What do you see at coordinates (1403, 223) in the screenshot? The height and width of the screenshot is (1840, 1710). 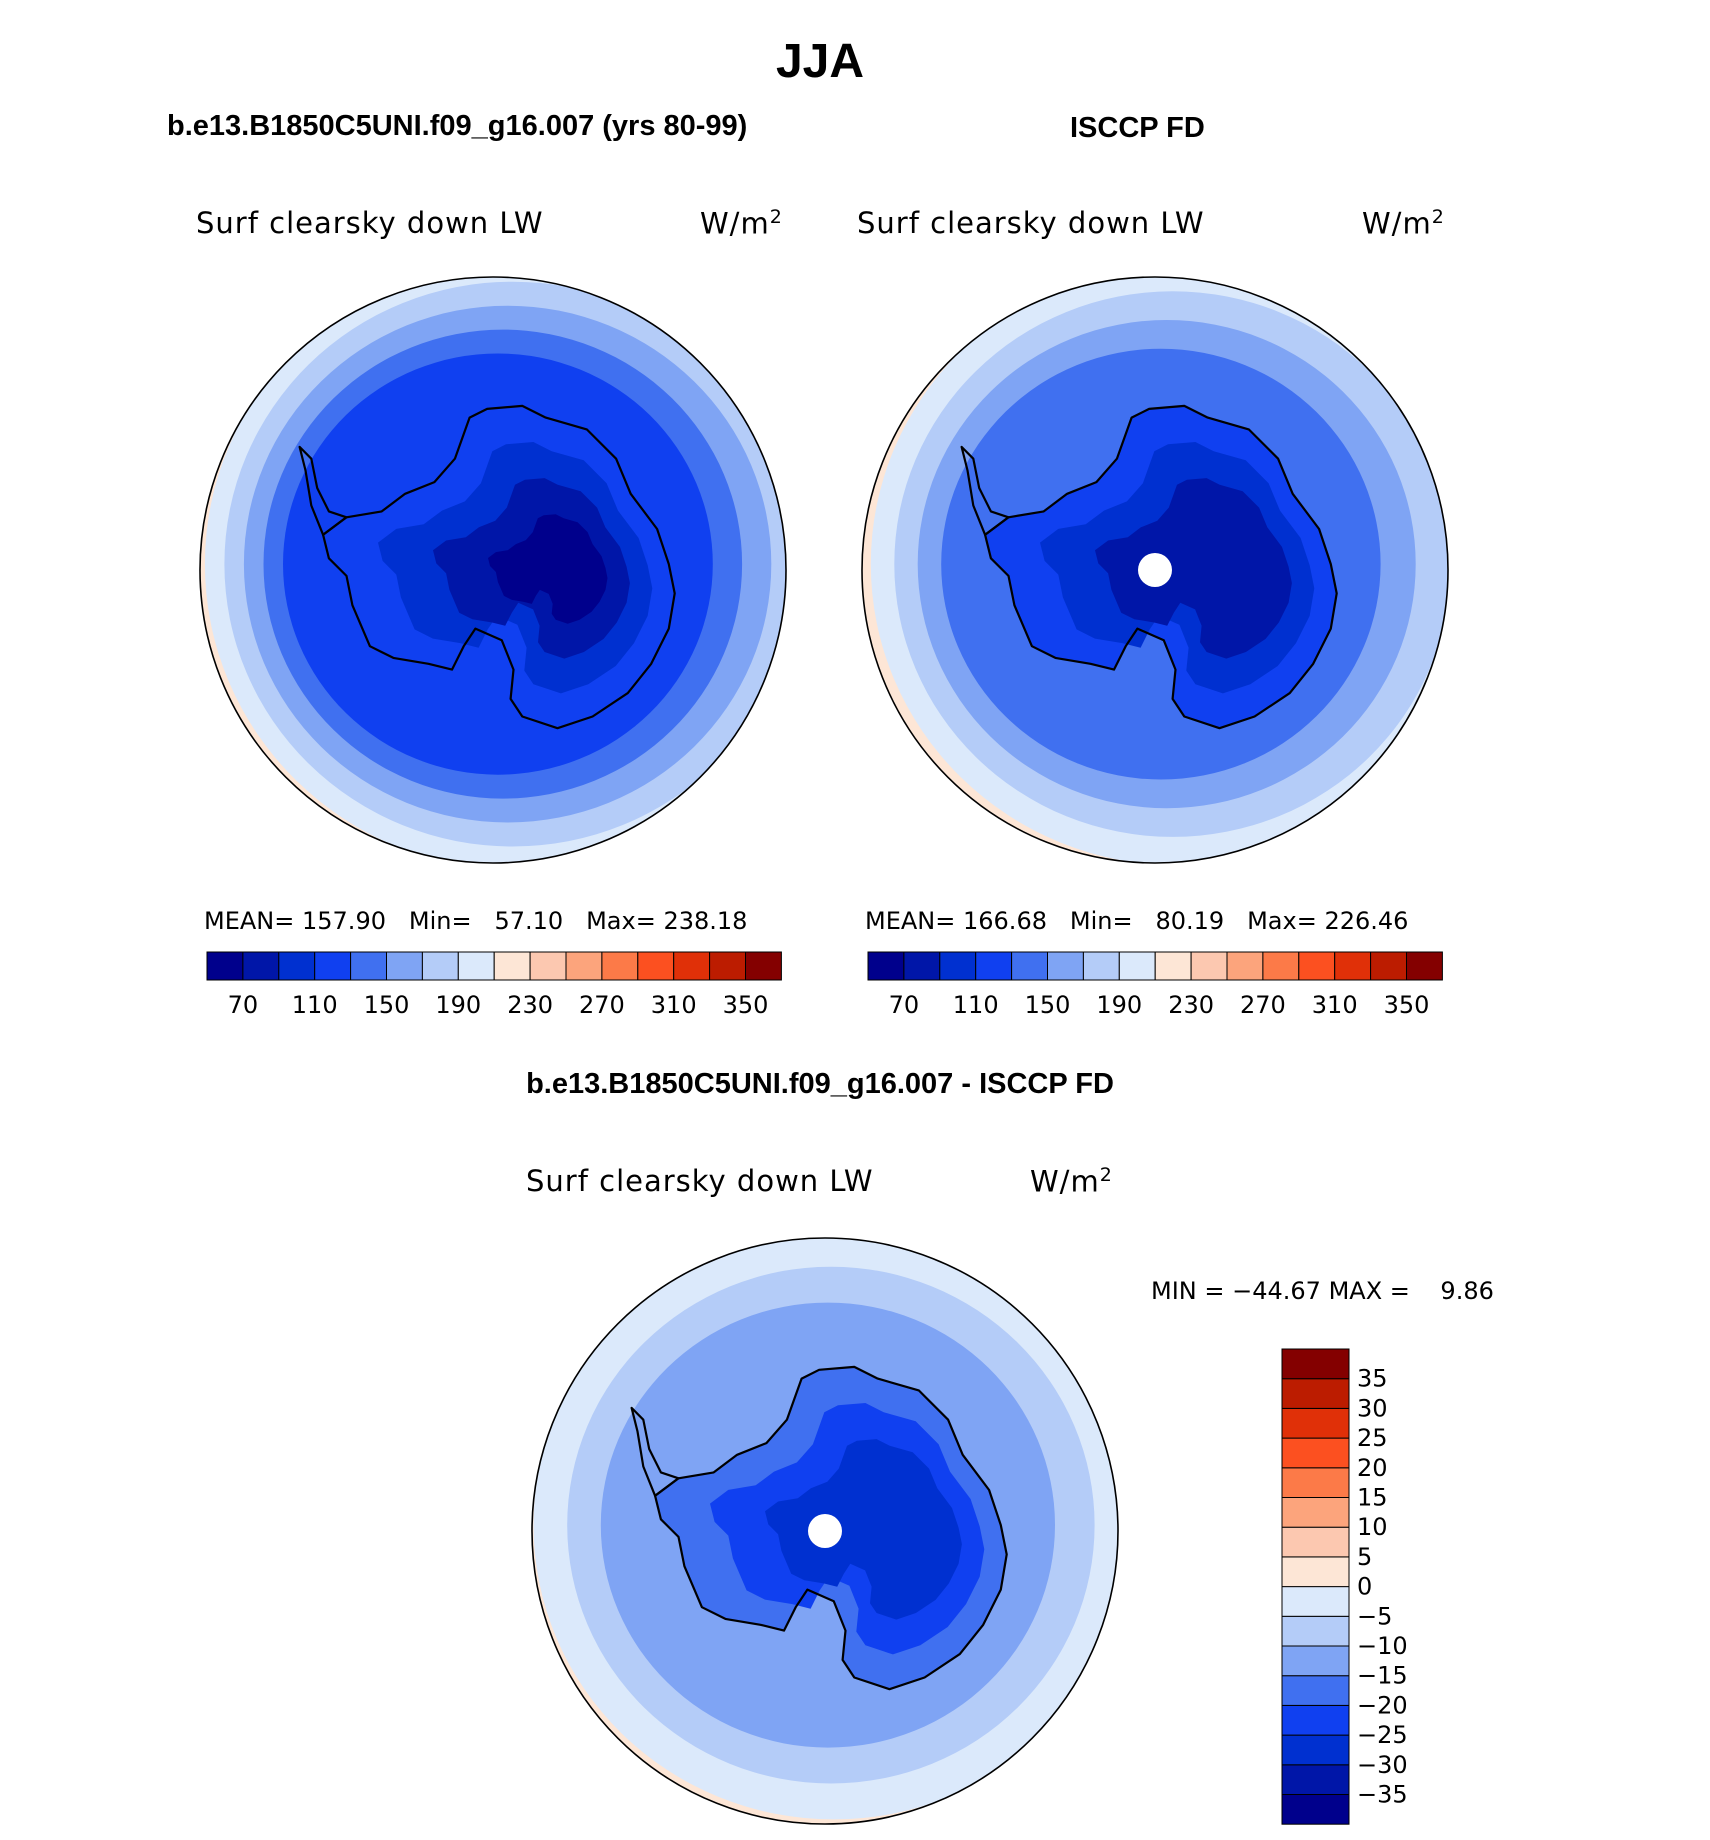 I see `right-units-label: W/m2` at bounding box center [1403, 223].